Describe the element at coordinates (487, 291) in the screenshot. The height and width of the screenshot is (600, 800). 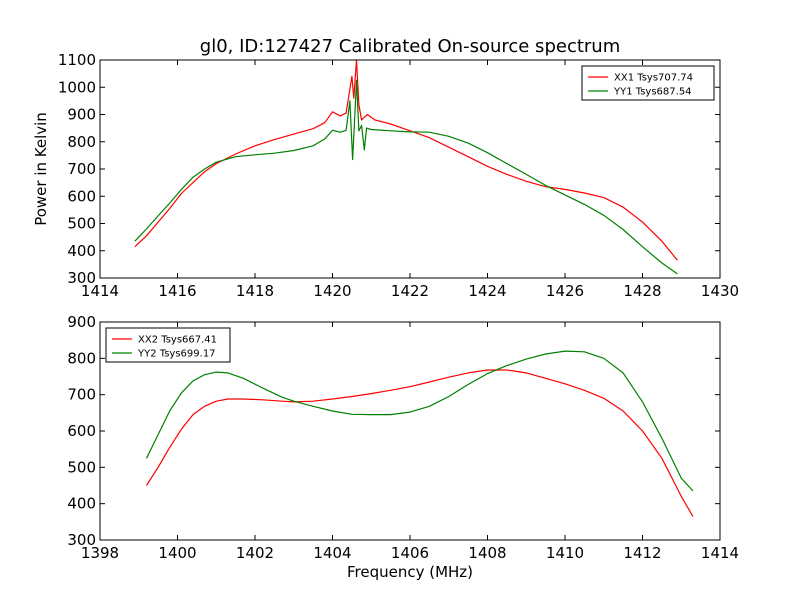
I see `x-tick-label: 1424` at that location.